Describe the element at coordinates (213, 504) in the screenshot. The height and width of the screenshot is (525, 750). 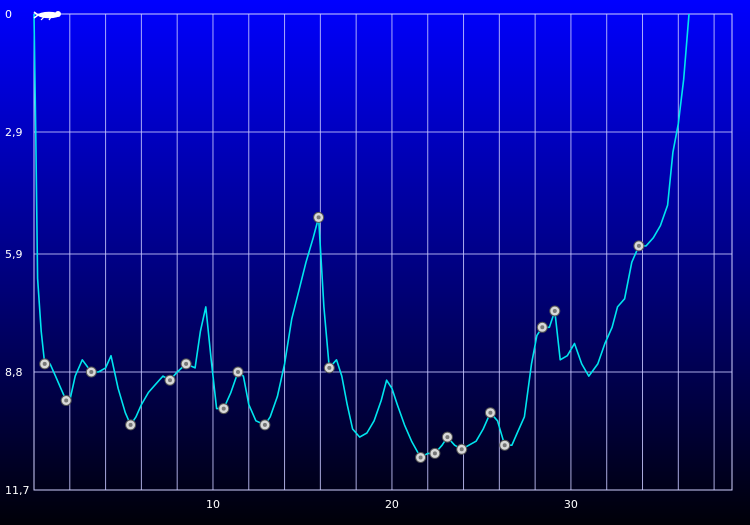
I see `x-tick-label: 10` at that location.